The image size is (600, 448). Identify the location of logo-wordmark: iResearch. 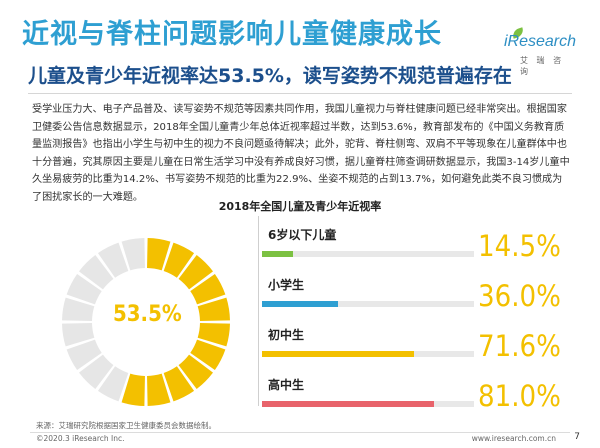
(540, 41).